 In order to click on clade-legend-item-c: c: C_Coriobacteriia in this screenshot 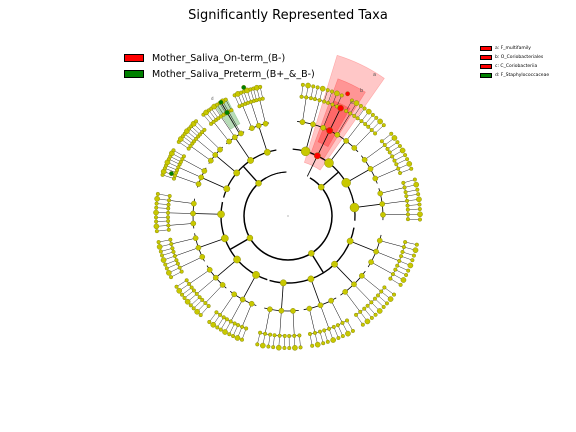, I will do `click(514, 66)`.